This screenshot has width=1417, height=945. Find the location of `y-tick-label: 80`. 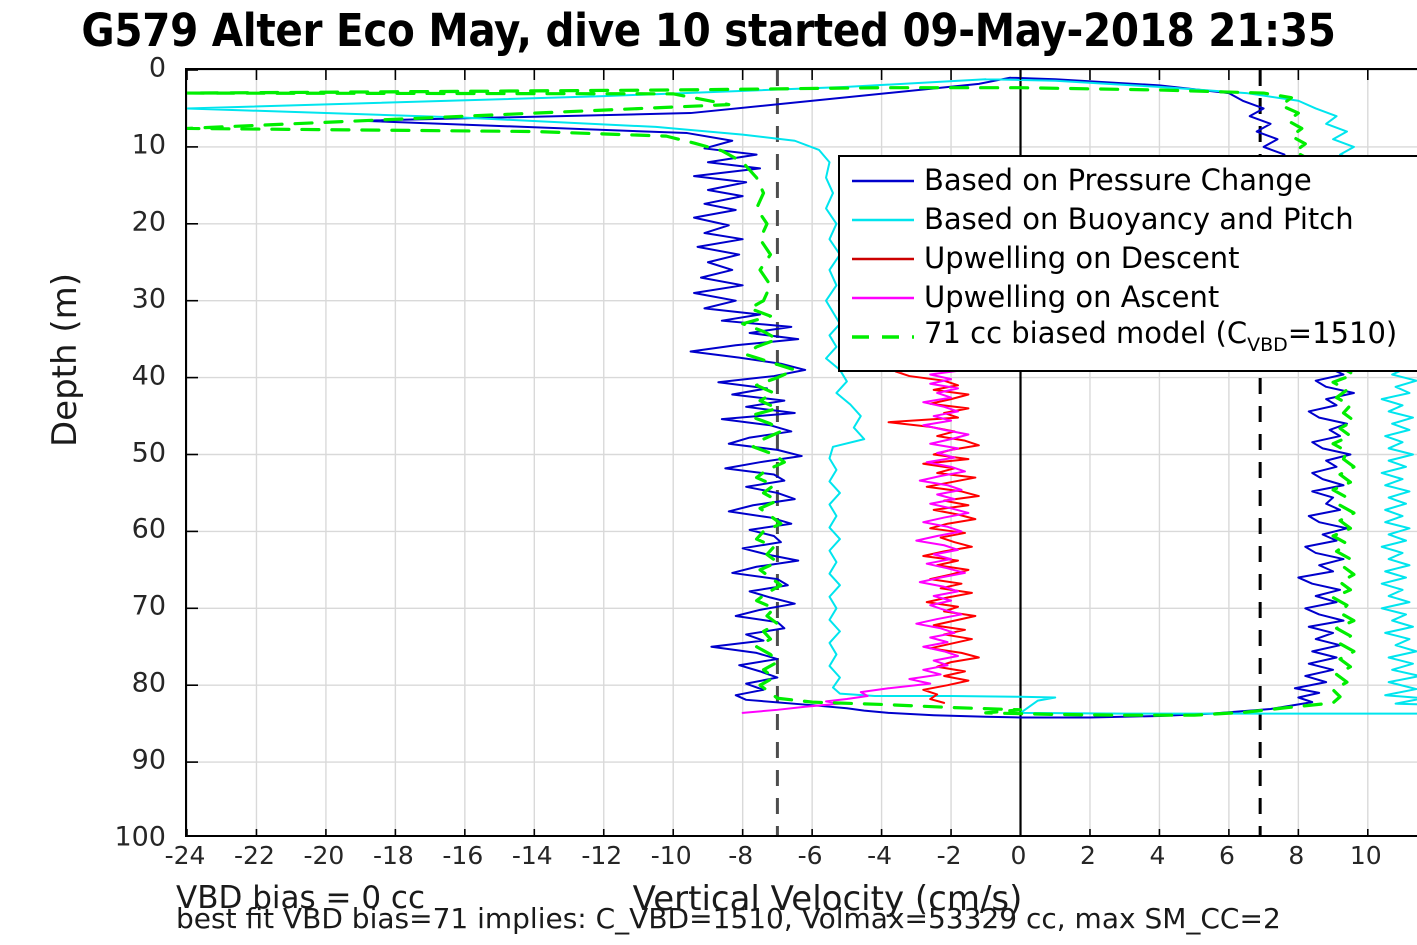

y-tick-label: 80 is located at coordinates (148, 683).